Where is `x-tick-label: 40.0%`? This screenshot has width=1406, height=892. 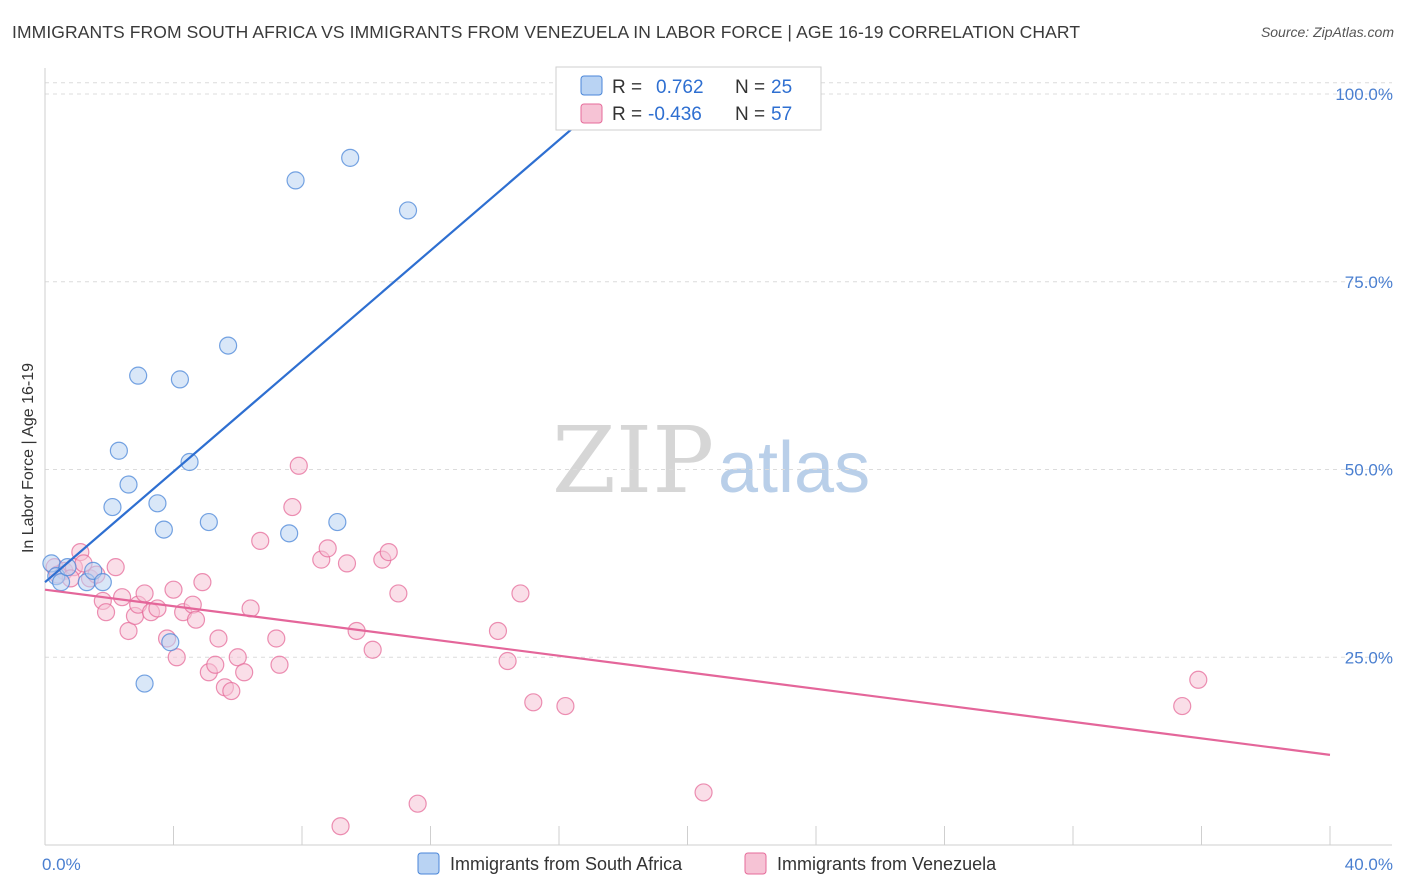
x-tick-label: 40.0% is located at coordinates (1369, 864).